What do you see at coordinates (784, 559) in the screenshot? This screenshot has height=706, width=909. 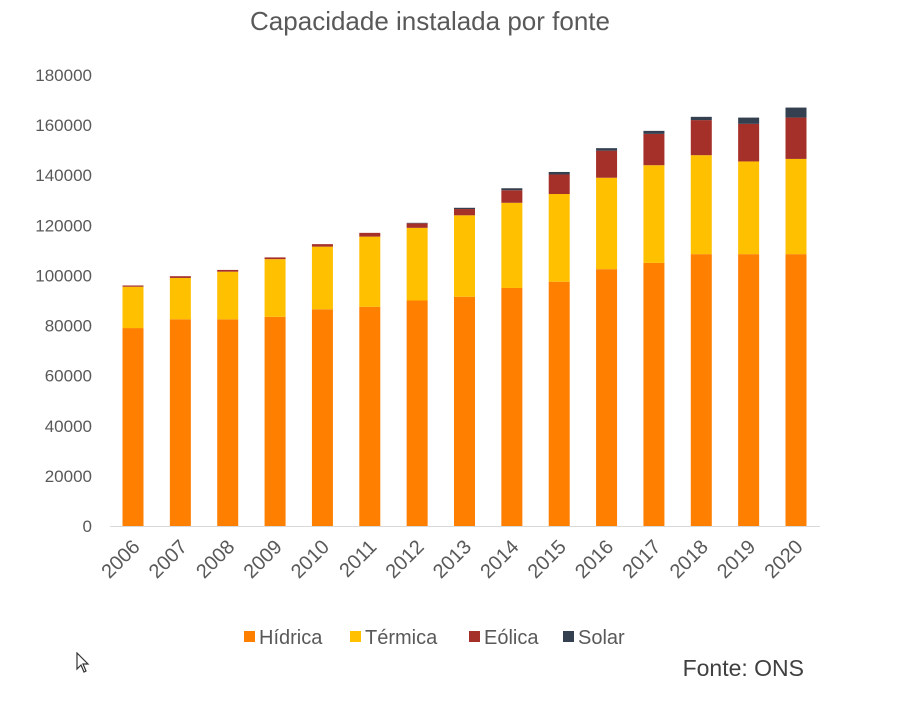 I see `x-tick-label: 2020` at bounding box center [784, 559].